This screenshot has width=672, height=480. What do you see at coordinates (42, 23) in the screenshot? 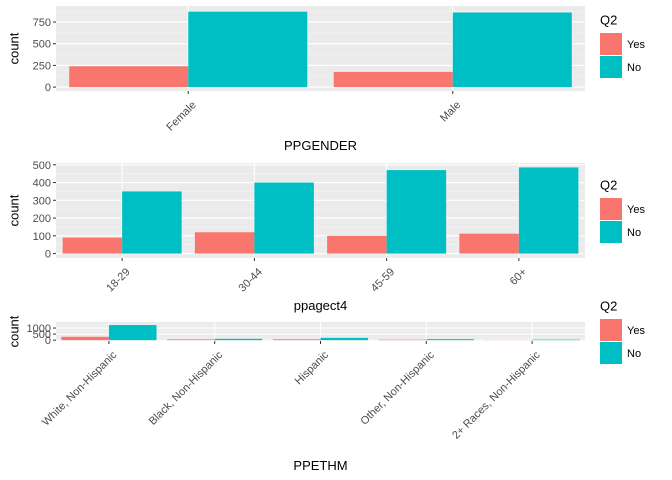
I see `y-tick-label: 750` at bounding box center [42, 23].